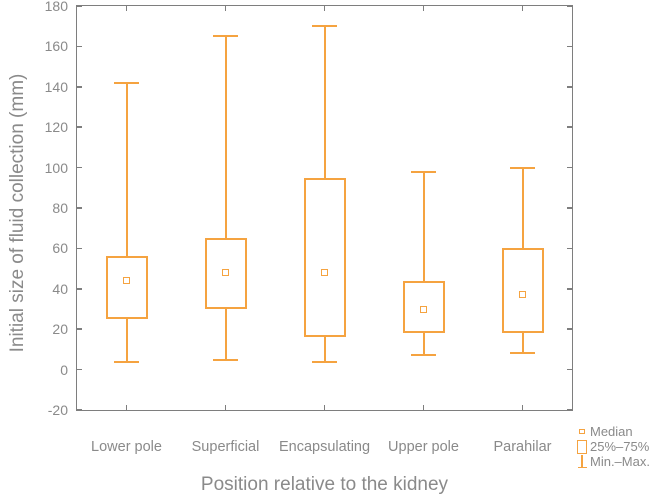 The image size is (664, 501). What do you see at coordinates (60, 329) in the screenshot?
I see `y-tick-label: 20` at bounding box center [60, 329].